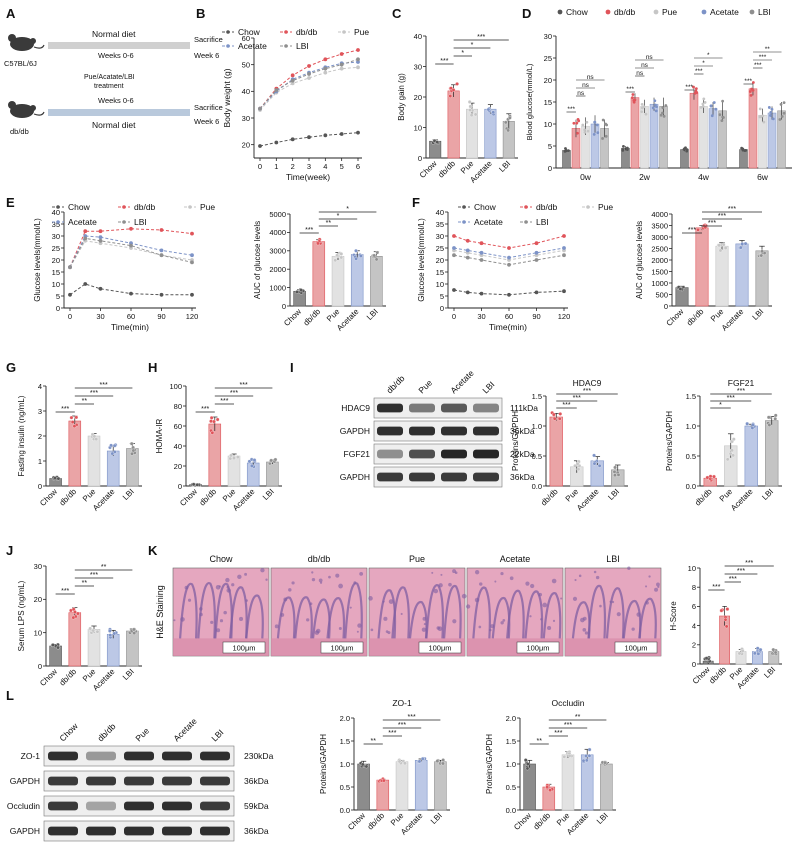 Image resolution: width=800 pixels, height=867 pixels. I want to click on scale-bar-box, so click(342, 647).